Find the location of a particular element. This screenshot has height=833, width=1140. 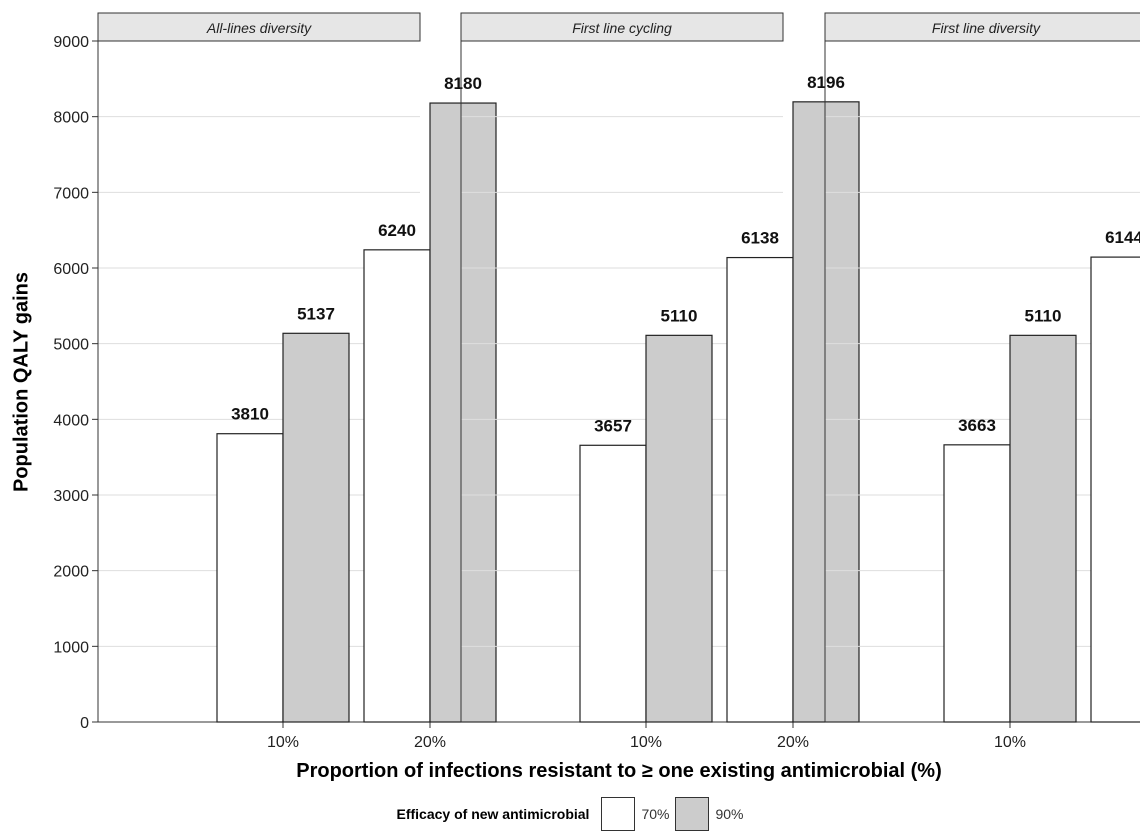

data-label: 6138 is located at coordinates (760, 238).